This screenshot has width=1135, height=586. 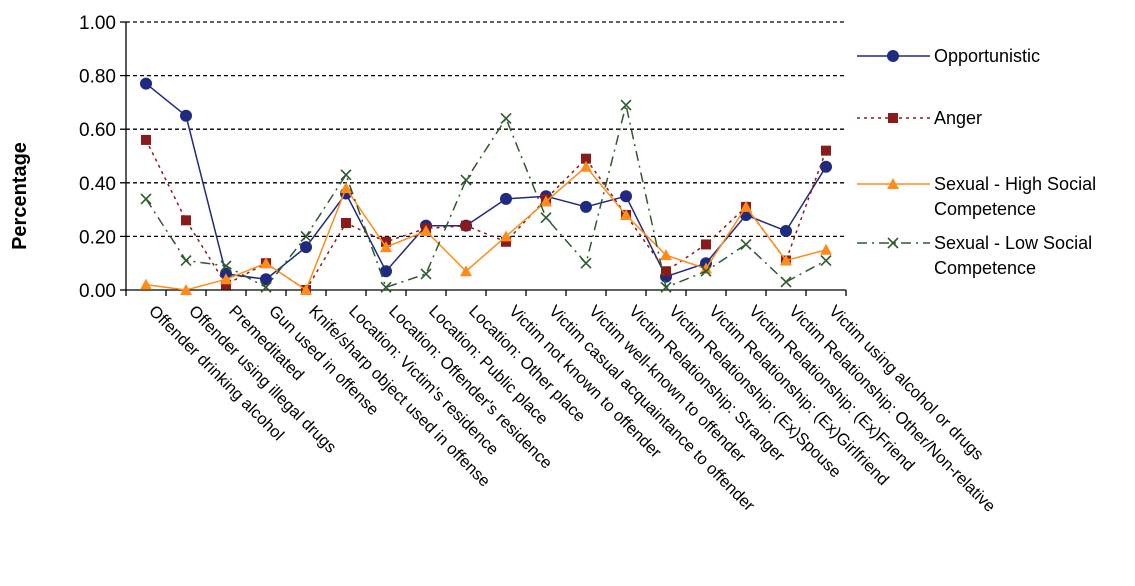 I want to click on y-tick-label: 1.00, so click(x=97, y=23).